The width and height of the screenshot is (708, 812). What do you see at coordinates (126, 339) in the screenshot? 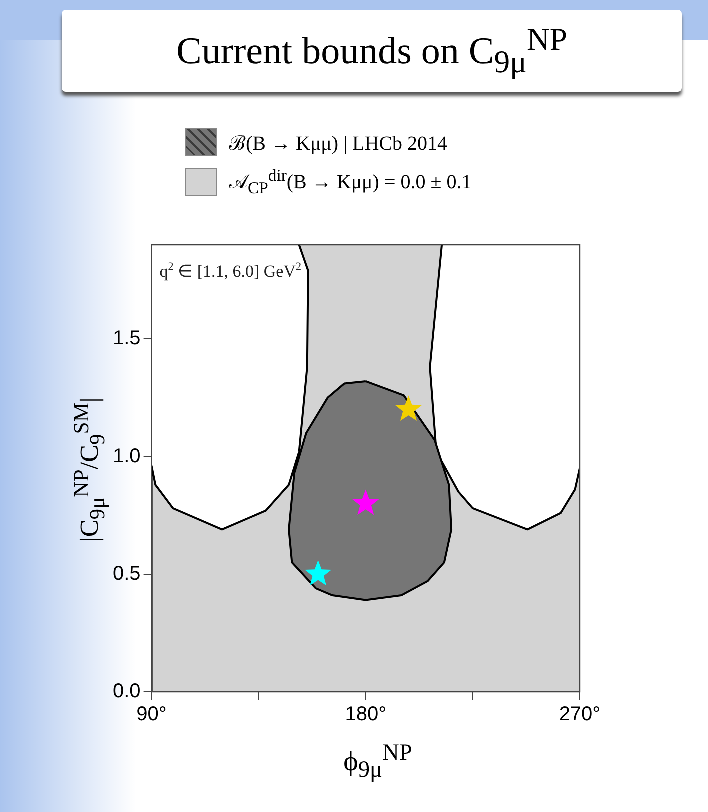
I see `y-tick-label: 1.5` at bounding box center [126, 339].